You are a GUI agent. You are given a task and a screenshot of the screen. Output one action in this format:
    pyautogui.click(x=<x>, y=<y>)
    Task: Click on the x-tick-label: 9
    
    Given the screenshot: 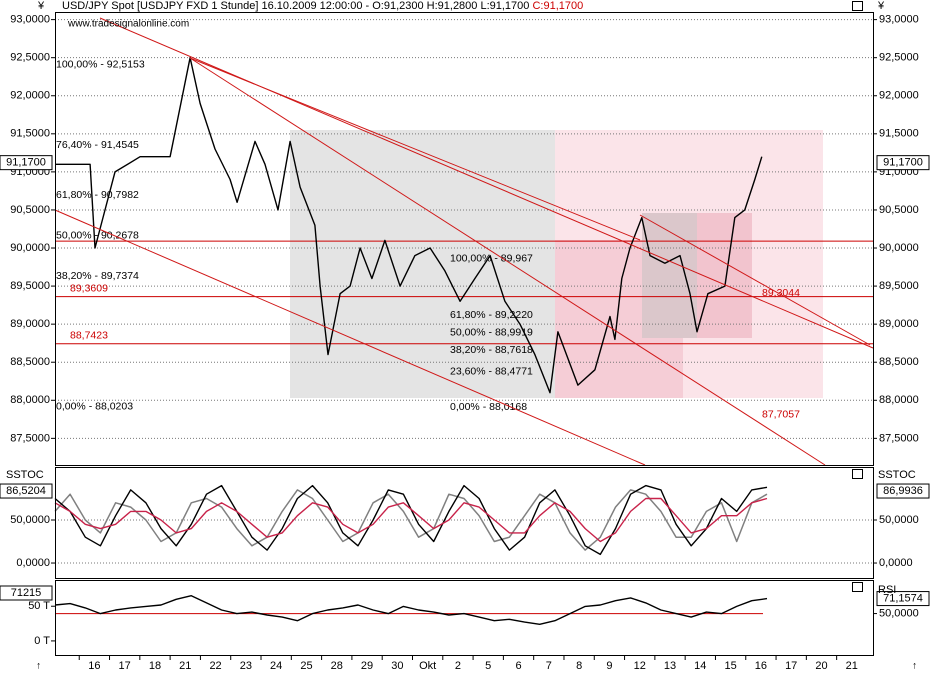 What is the action you would take?
    pyautogui.click(x=609, y=666)
    